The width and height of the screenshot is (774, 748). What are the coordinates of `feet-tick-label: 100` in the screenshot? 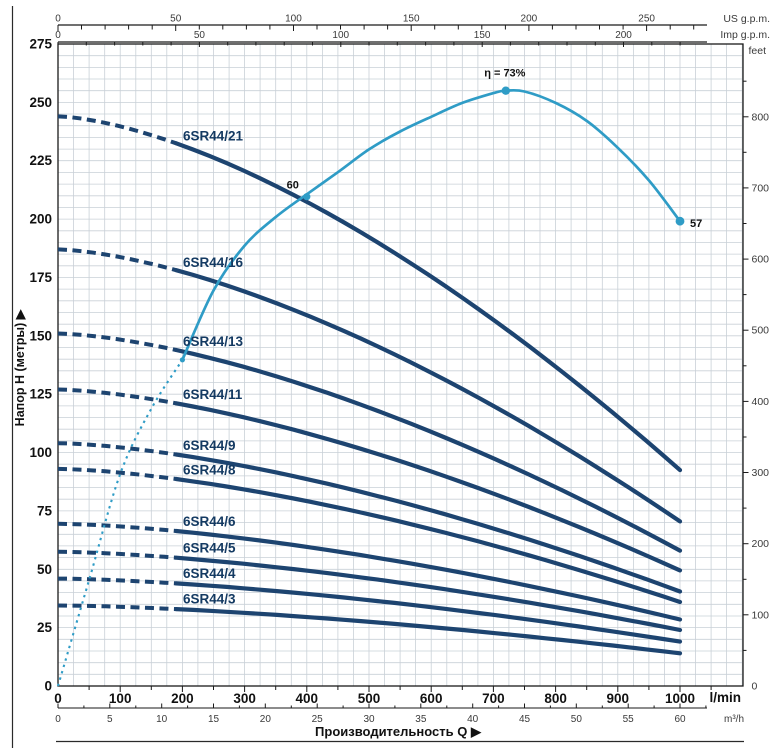 It's located at (761, 615).